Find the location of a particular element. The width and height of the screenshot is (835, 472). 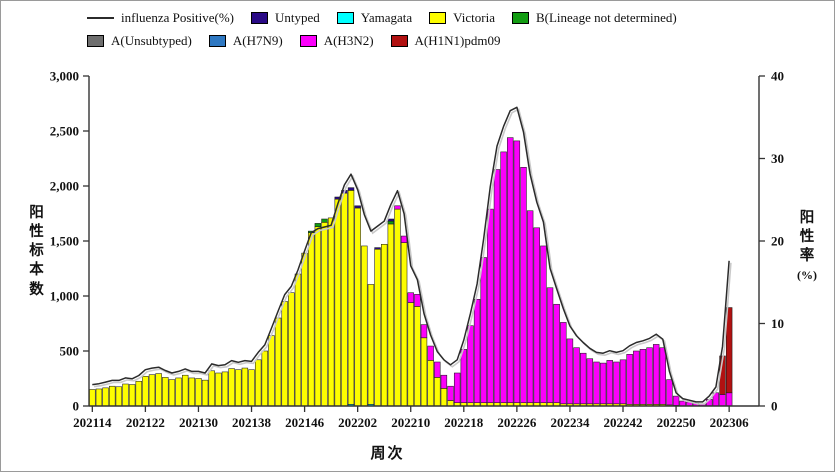

right-tick-label: 30 is located at coordinates (777, 158).